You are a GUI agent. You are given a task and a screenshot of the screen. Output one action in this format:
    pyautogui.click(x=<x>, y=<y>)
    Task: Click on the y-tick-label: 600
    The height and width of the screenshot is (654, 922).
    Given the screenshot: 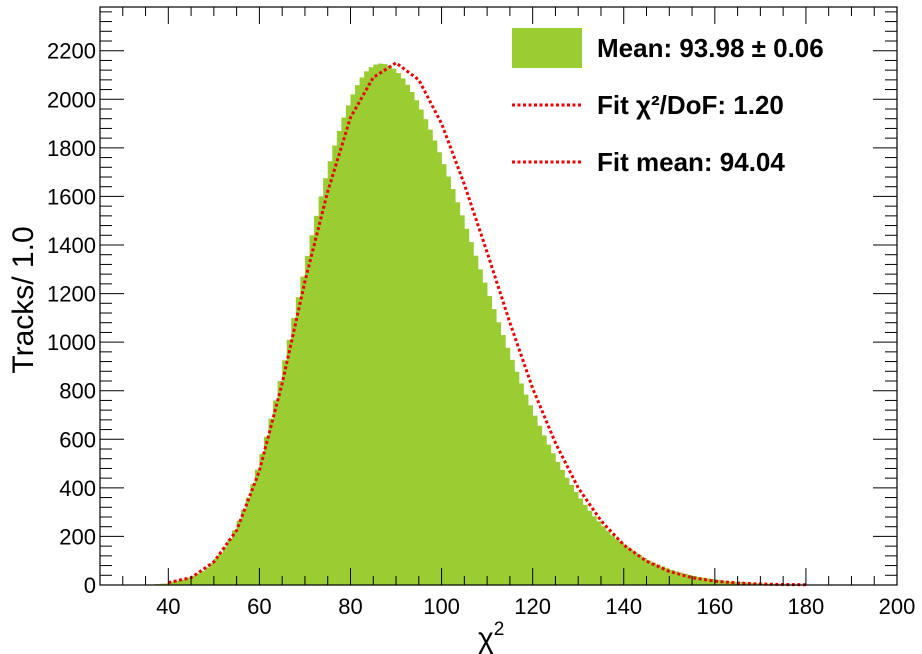 What is the action you would take?
    pyautogui.click(x=77, y=439)
    